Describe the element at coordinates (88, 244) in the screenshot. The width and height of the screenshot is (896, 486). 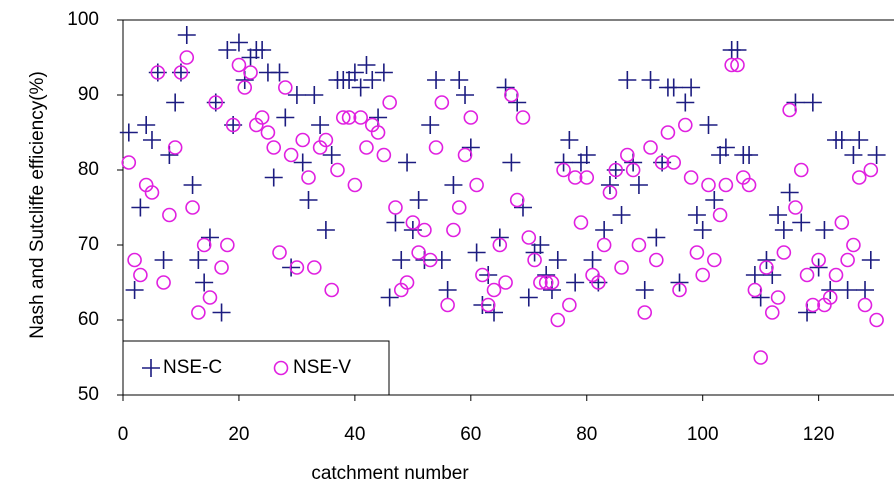
I see `y-tick-label: 70` at that location.